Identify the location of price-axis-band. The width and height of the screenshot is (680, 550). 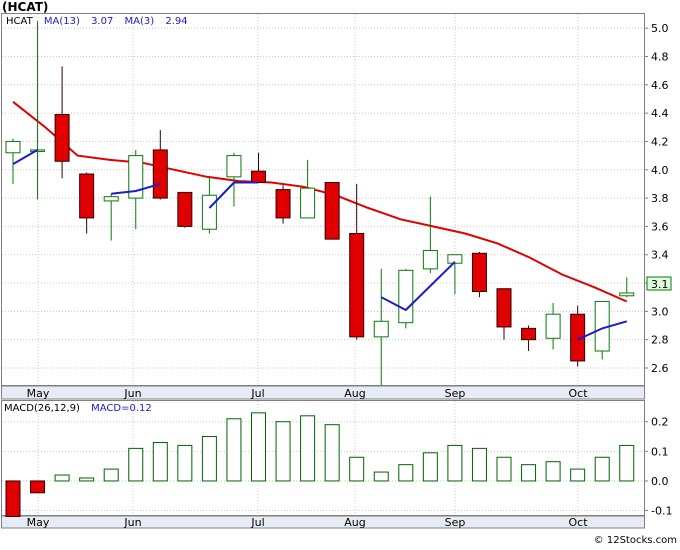
(323, 392).